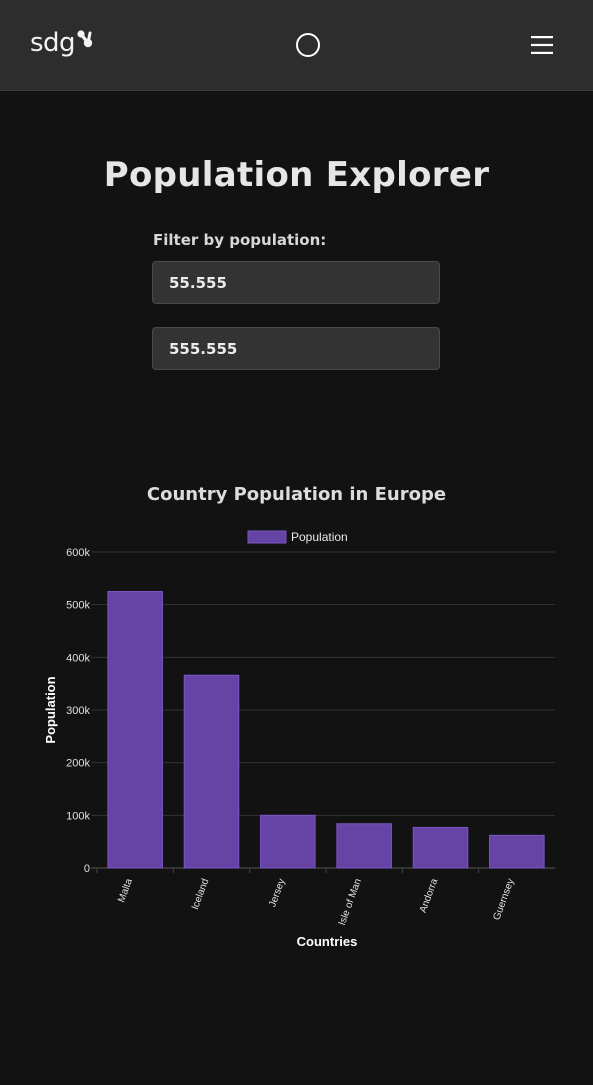  I want to click on bar-andorra, so click(440, 847).